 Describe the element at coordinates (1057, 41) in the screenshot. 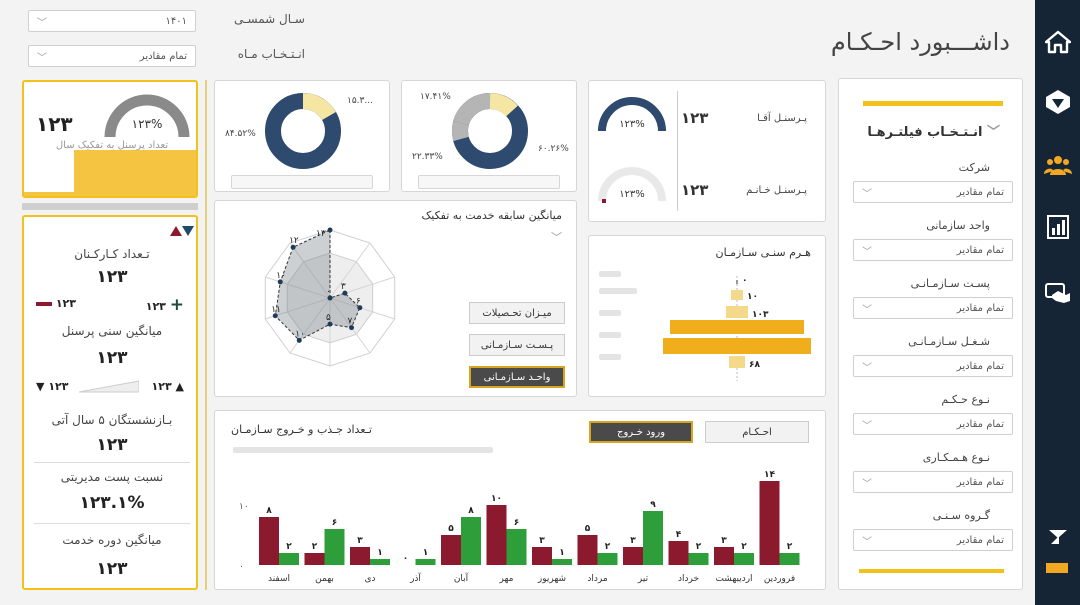

I see `home-icon` at that location.